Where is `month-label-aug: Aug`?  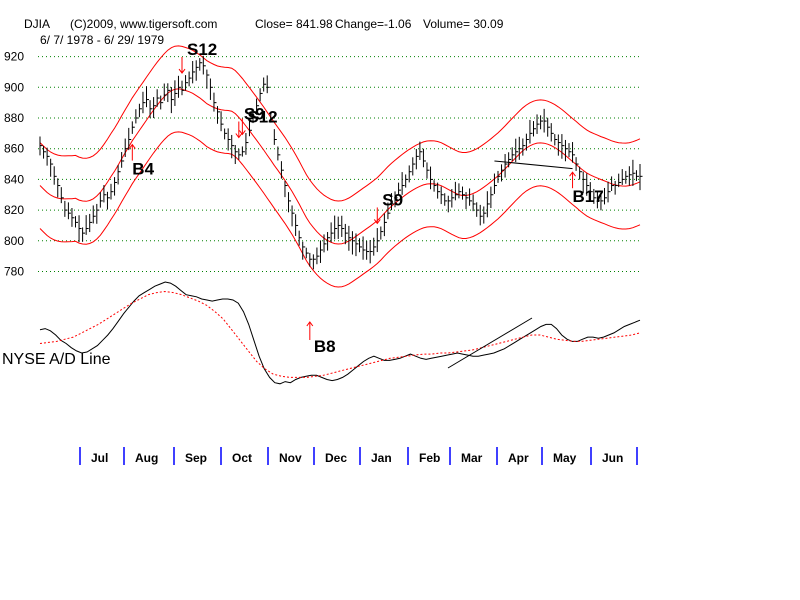 month-label-aug: Aug is located at coordinates (146, 458).